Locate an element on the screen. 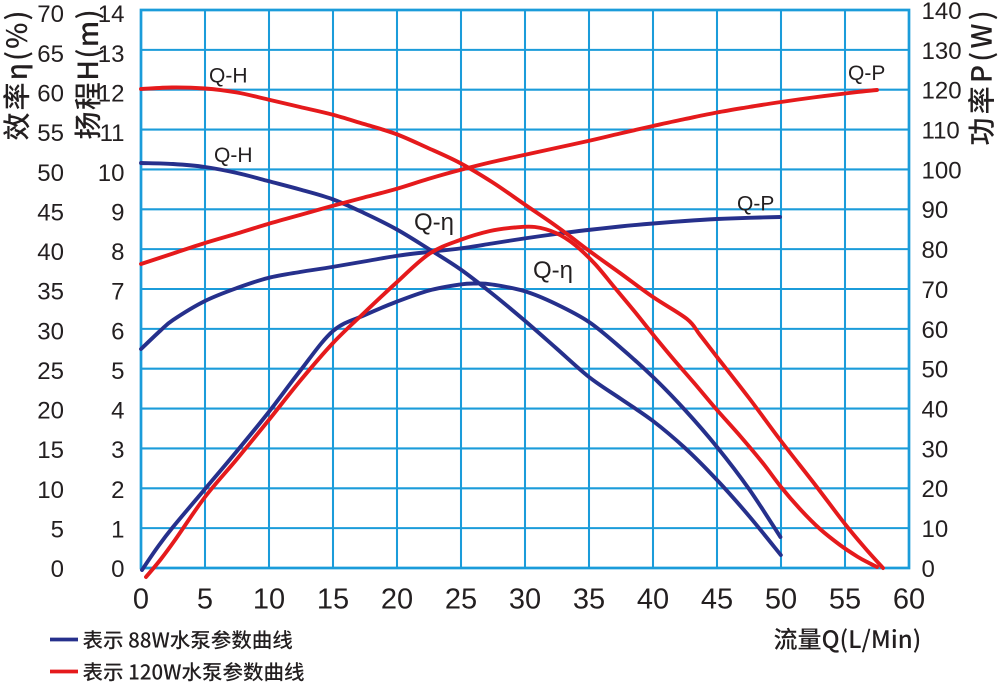  svg-text: 2 is located at coordinates (117, 490).